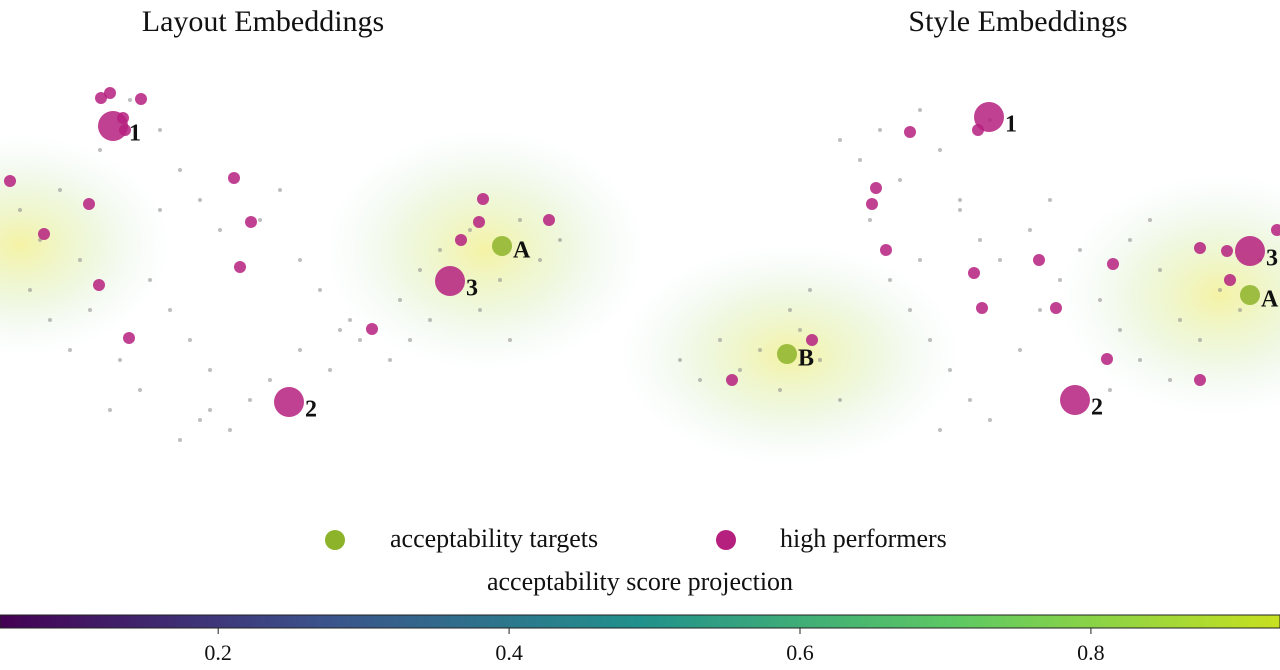  Describe the element at coordinates (1097, 408) in the screenshot. I see `point-label: 2` at that location.